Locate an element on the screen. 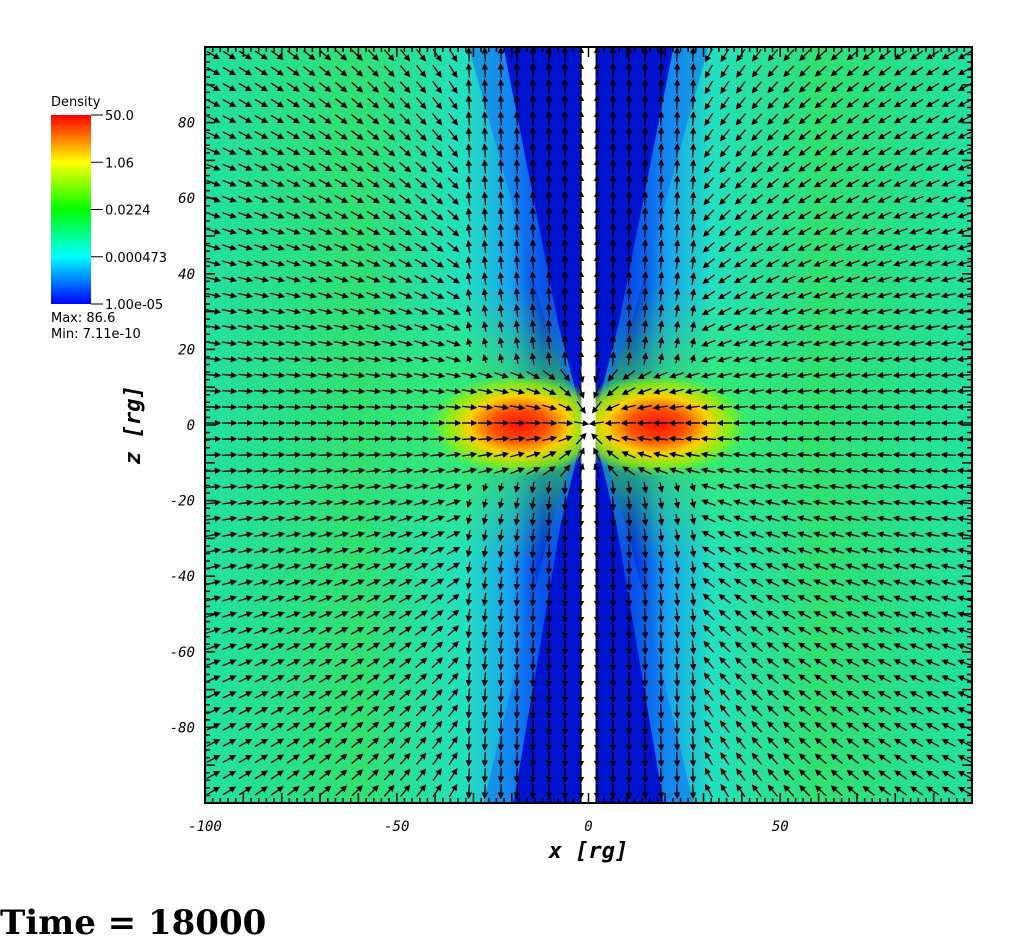 The height and width of the screenshot is (946, 1024). colorbar-tick-label: 0.0224 is located at coordinates (128, 211).